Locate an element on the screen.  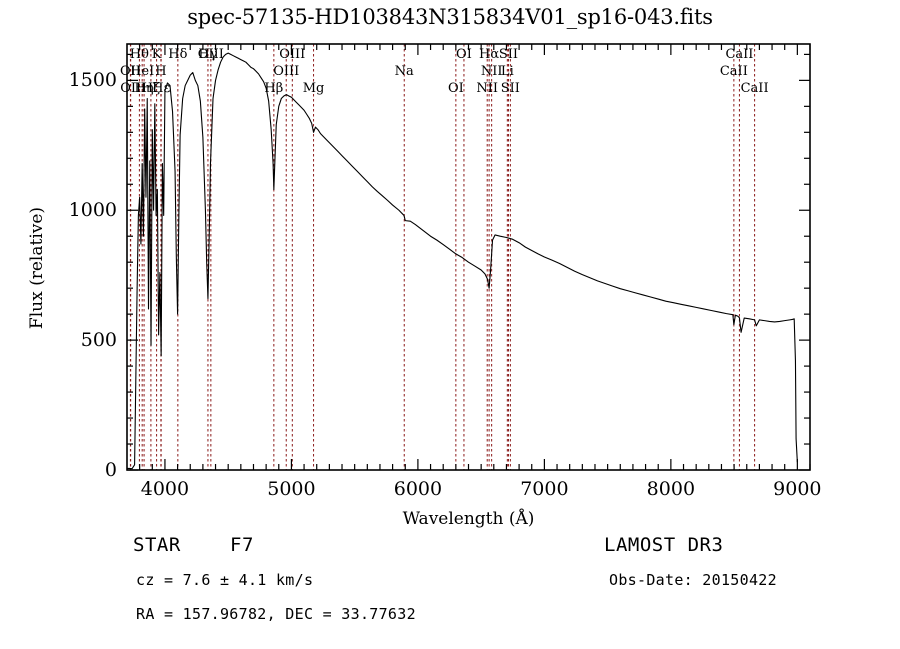
y-tick-label: 1000 is located at coordinates (92, 210).